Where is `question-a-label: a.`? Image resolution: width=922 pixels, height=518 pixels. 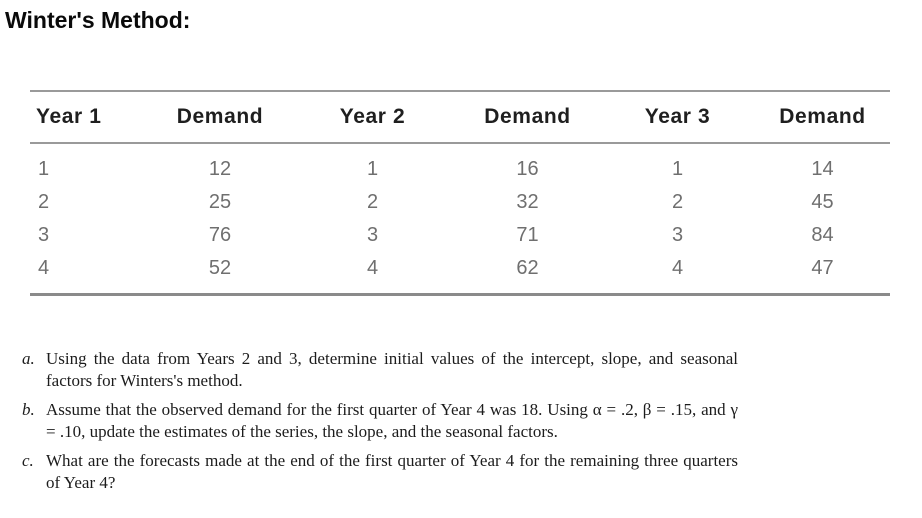 question-a-label: a. is located at coordinates (28, 358).